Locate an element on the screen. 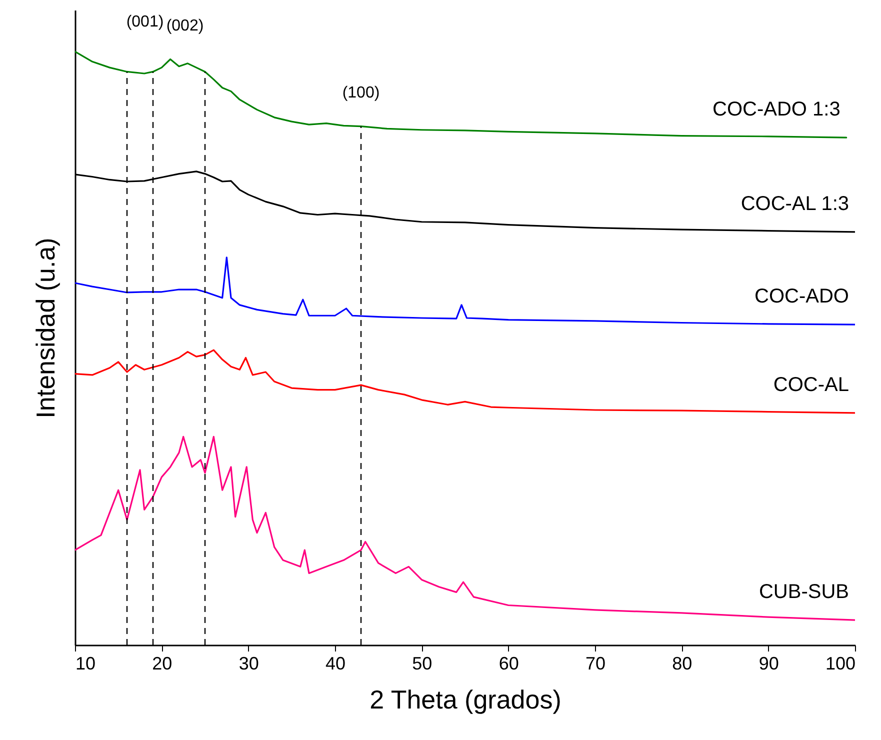 Image resolution: width=881 pixels, height=740 pixels. series-label: CUB-SUB is located at coordinates (803, 592).